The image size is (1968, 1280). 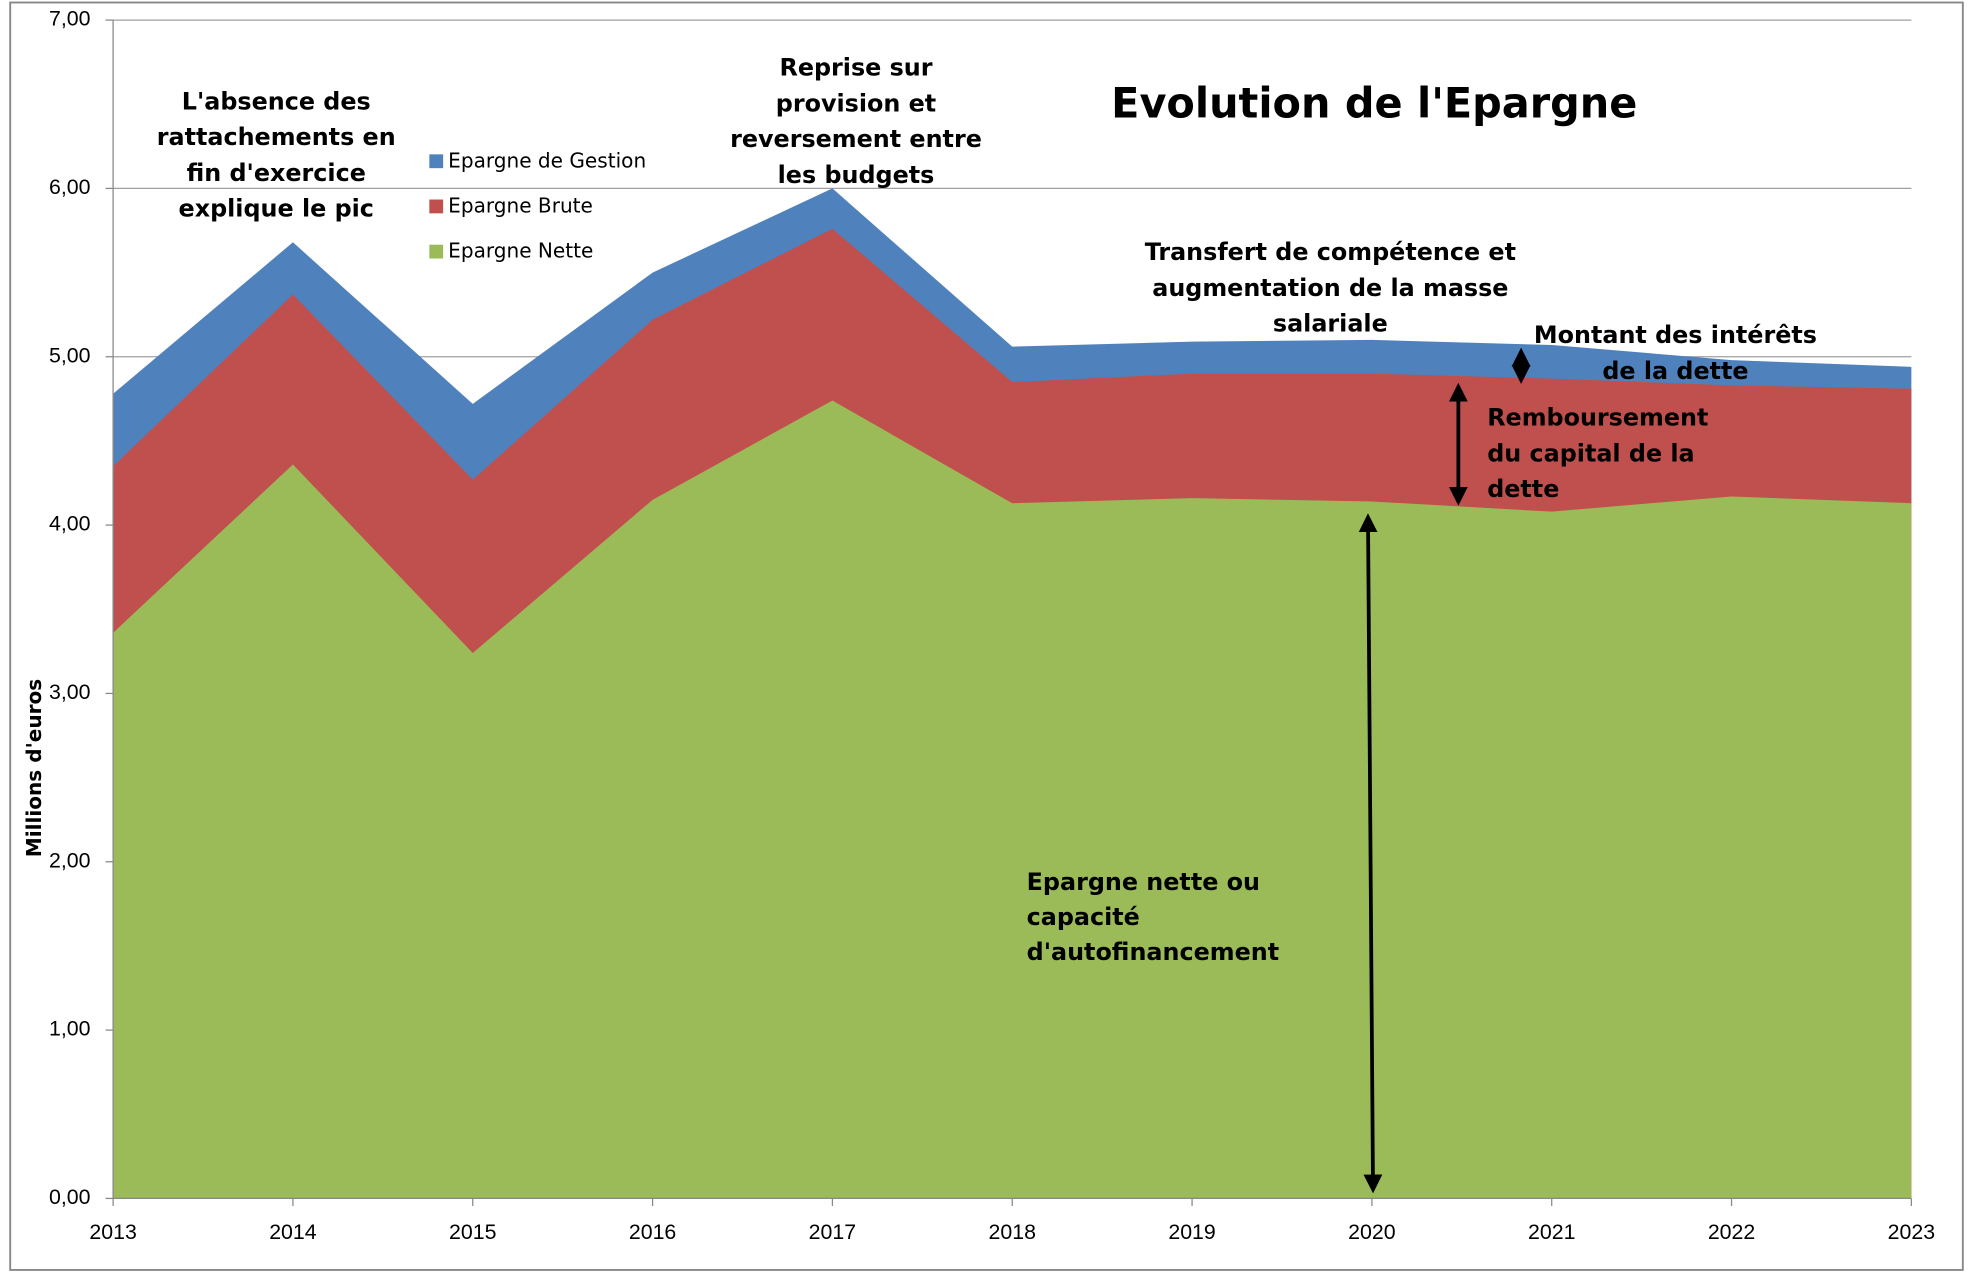 What do you see at coordinates (1330, 252) in the screenshot?
I see `annotation: Transfert de compétence et` at bounding box center [1330, 252].